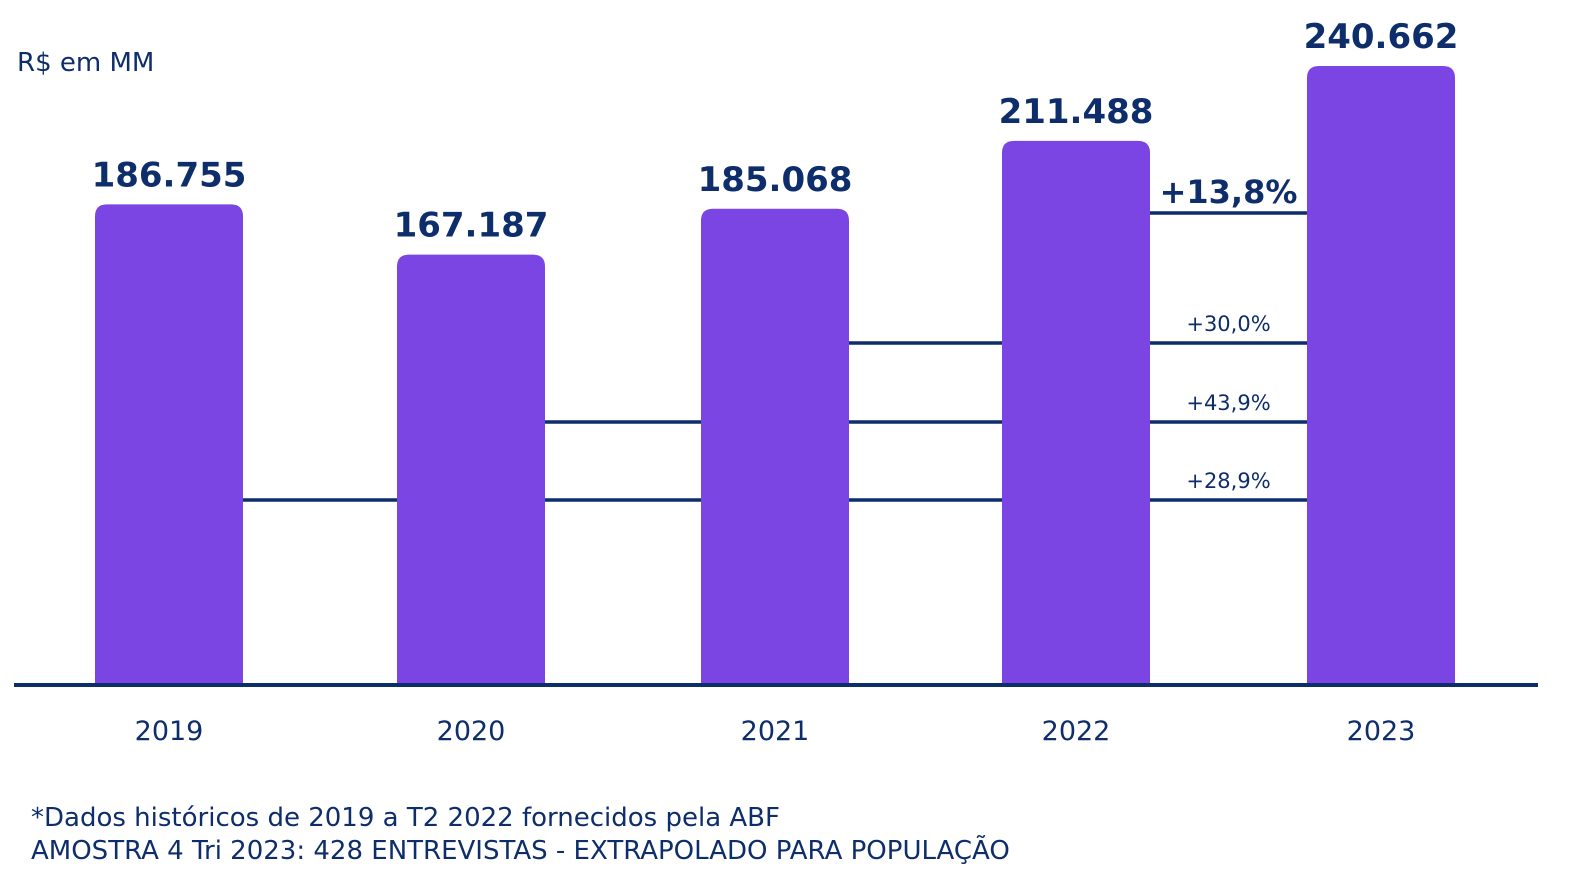  What do you see at coordinates (775, 731) in the screenshot?
I see `category-label-2021: 2021` at bounding box center [775, 731].